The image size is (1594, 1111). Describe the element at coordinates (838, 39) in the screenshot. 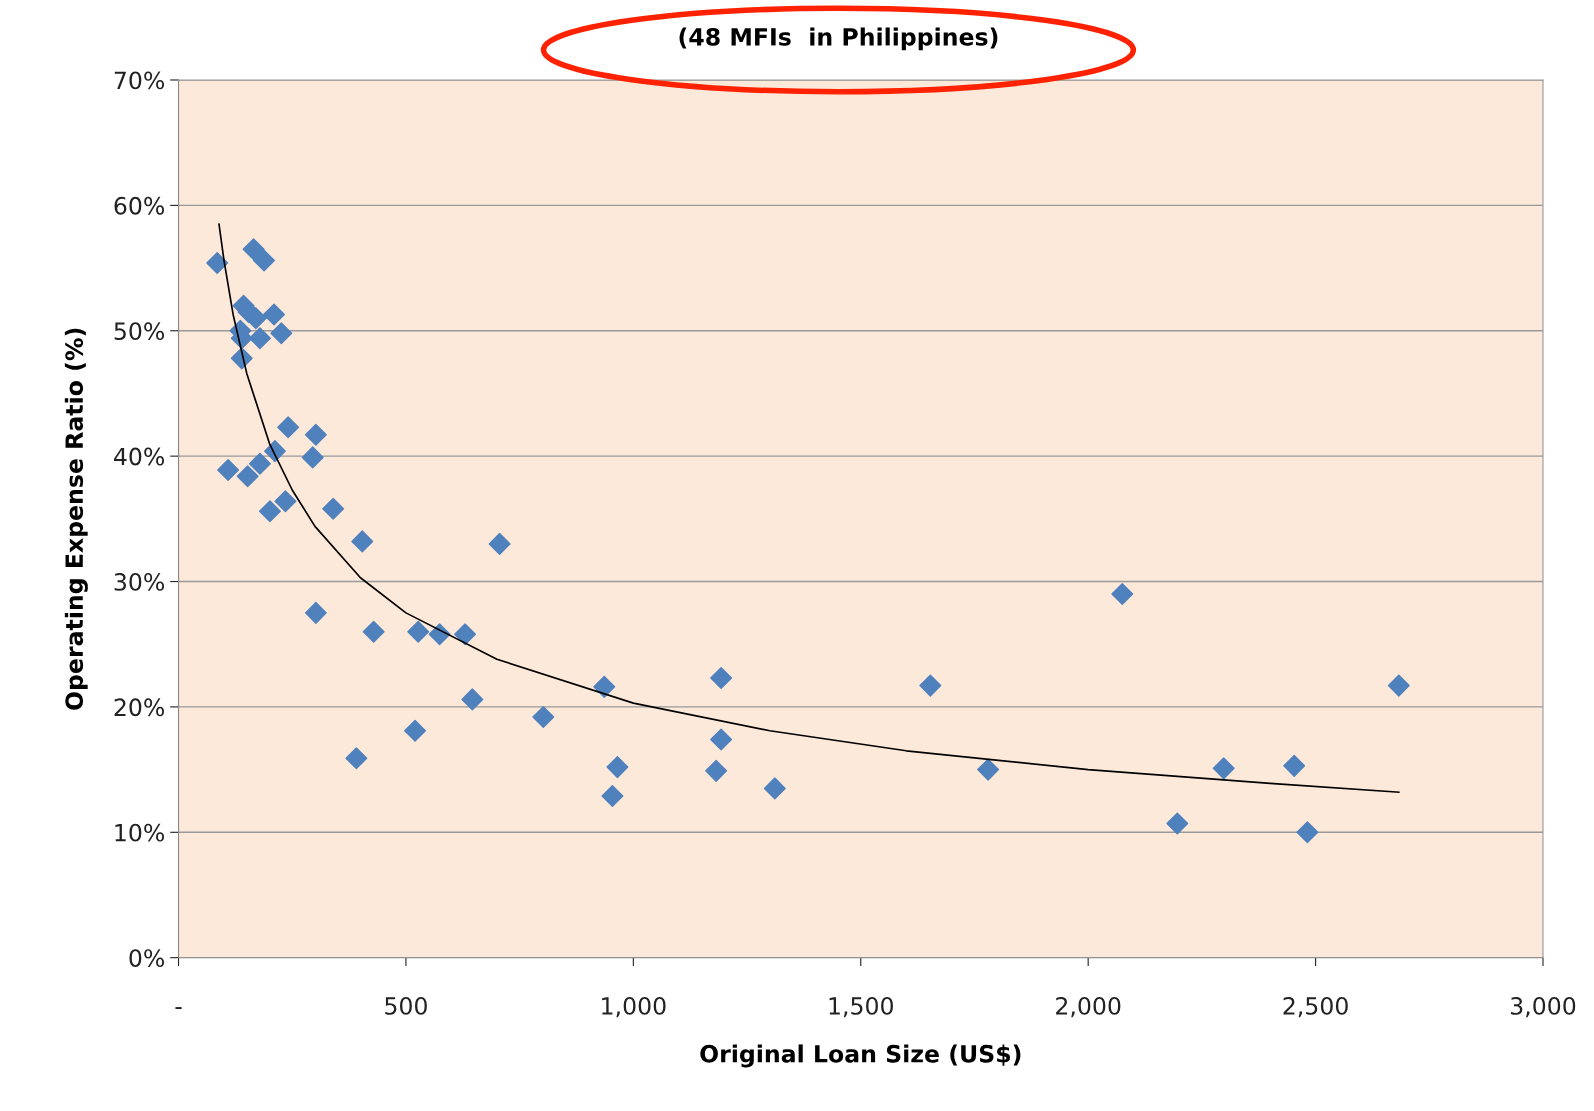

I see `chart-subtitle: (48 MFIs in Philippines)` at that location.